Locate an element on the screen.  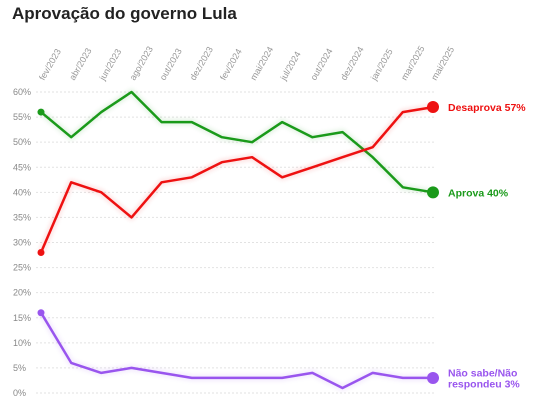
y-tick-label: 5% is located at coordinates (19, 368).